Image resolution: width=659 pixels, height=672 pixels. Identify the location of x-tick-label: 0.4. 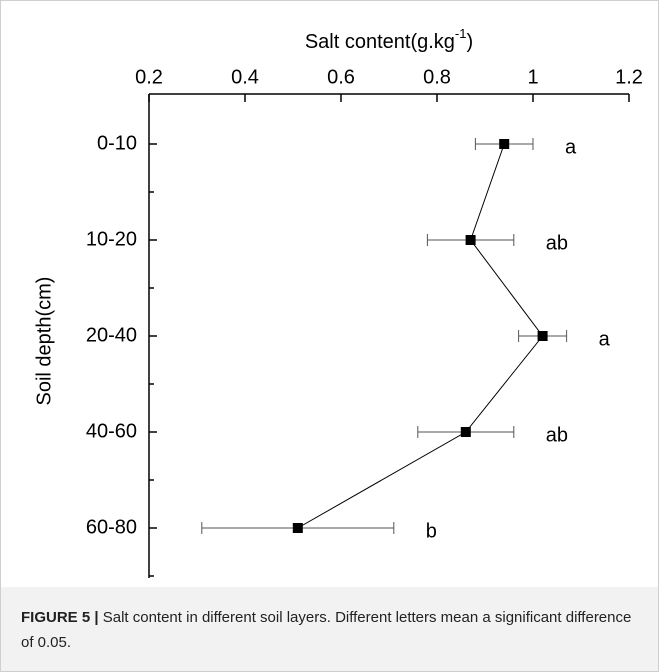
(245, 77).